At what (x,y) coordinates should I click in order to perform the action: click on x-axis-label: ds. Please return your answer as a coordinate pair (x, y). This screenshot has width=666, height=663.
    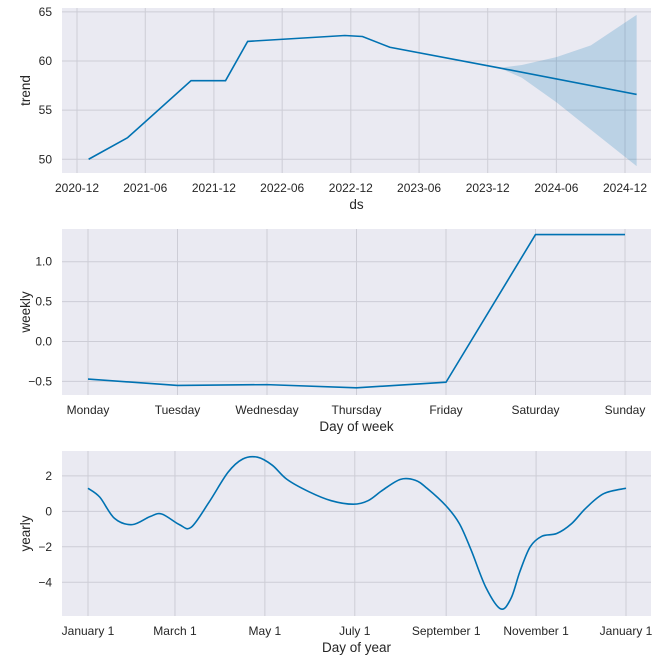
    Looking at the image, I should click on (356, 204).